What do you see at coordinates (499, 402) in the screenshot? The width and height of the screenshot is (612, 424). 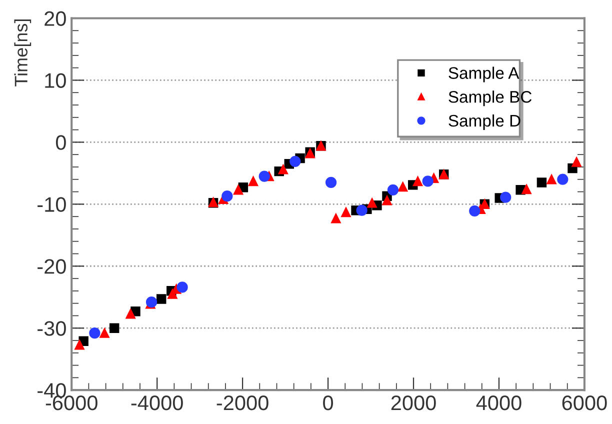 I see `x-tick-label: 4000` at bounding box center [499, 402].